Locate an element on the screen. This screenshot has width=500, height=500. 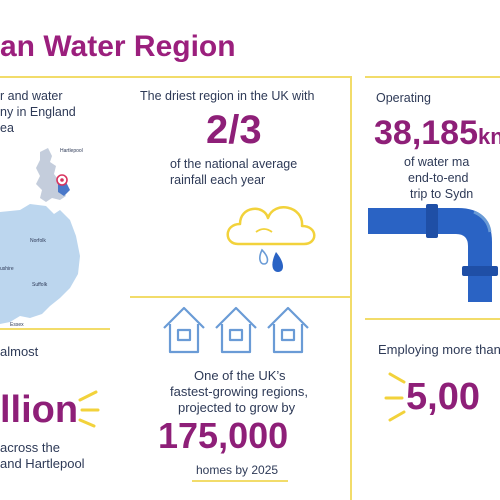
page-title: an Water Region is located at coordinates (118, 46).